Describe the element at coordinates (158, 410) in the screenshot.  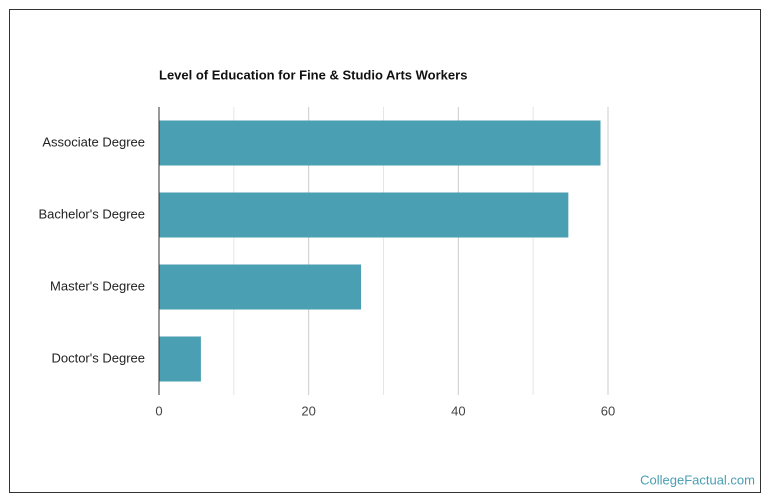
I see `x-tick-label: 0` at that location.